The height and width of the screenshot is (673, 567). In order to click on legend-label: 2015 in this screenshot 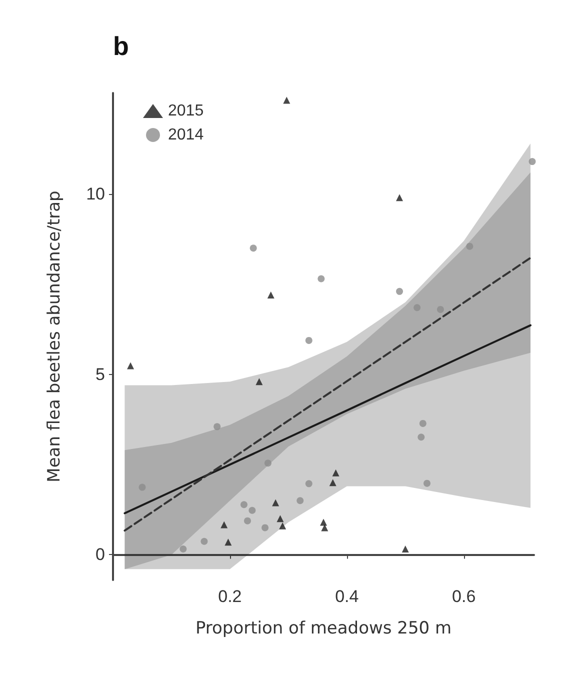, I will do `click(186, 111)`.